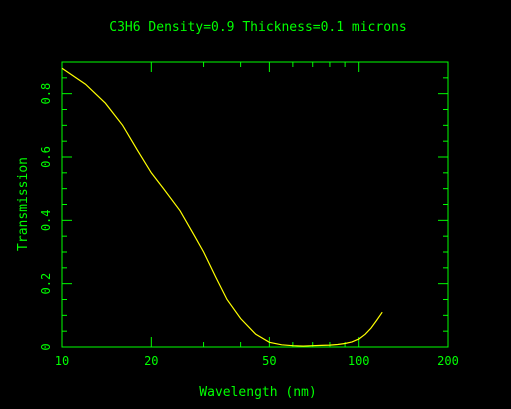  I want to click on y-tick-label: 0, so click(46, 346).